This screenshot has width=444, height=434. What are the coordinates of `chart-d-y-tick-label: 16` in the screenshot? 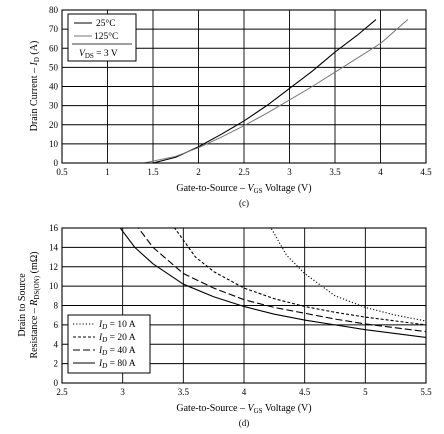 It's located at (54, 228).